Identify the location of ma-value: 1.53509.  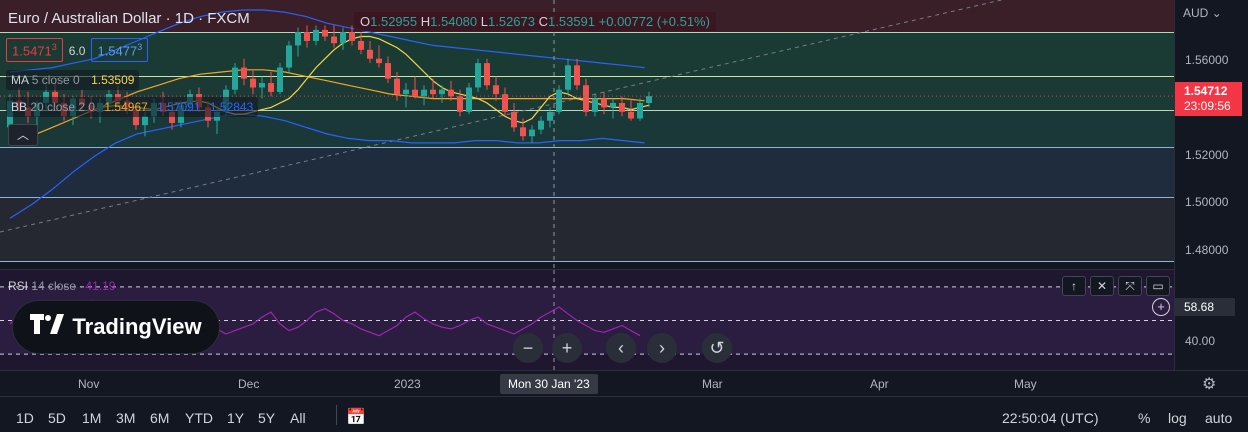
(113, 80).